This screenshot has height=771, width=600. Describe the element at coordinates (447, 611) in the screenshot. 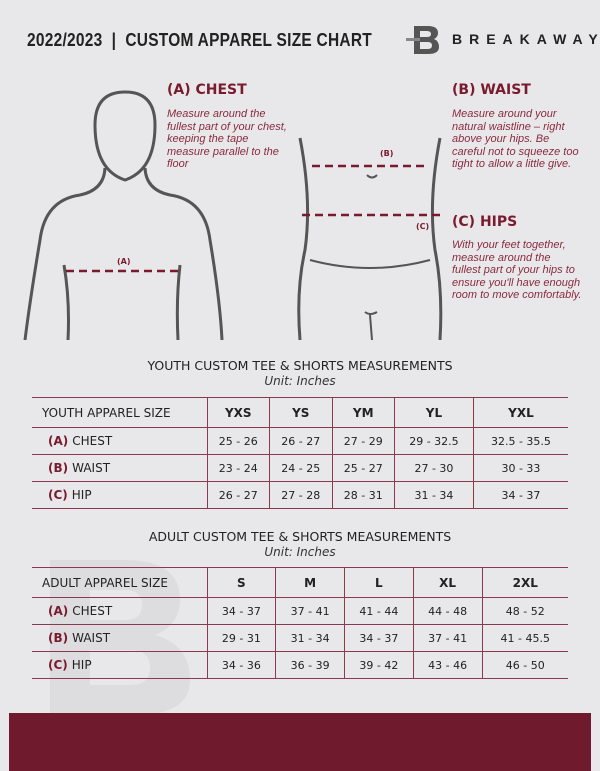

I see `cell: 44 - 48` at that location.